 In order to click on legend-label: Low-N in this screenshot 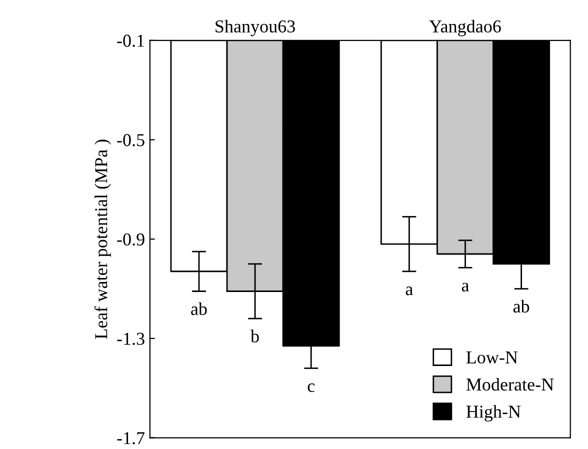, I will do `click(492, 358)`.